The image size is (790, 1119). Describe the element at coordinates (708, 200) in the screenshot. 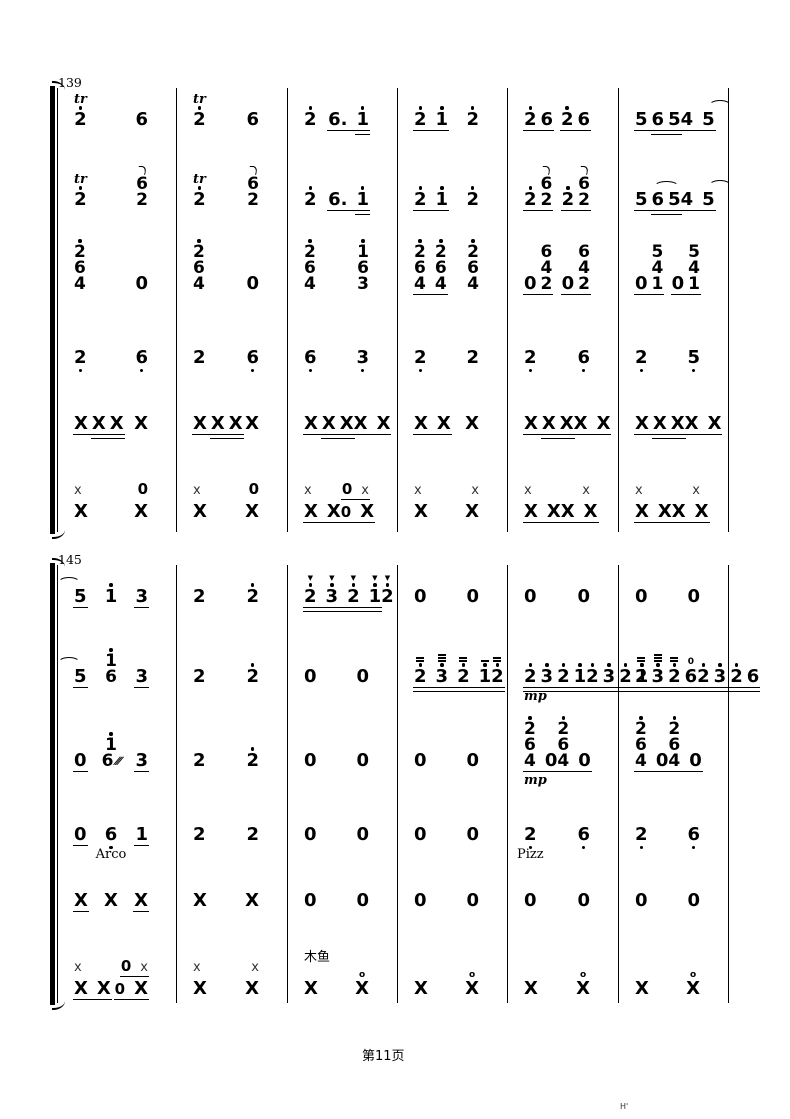

I see `digit-row: 5` at that location.